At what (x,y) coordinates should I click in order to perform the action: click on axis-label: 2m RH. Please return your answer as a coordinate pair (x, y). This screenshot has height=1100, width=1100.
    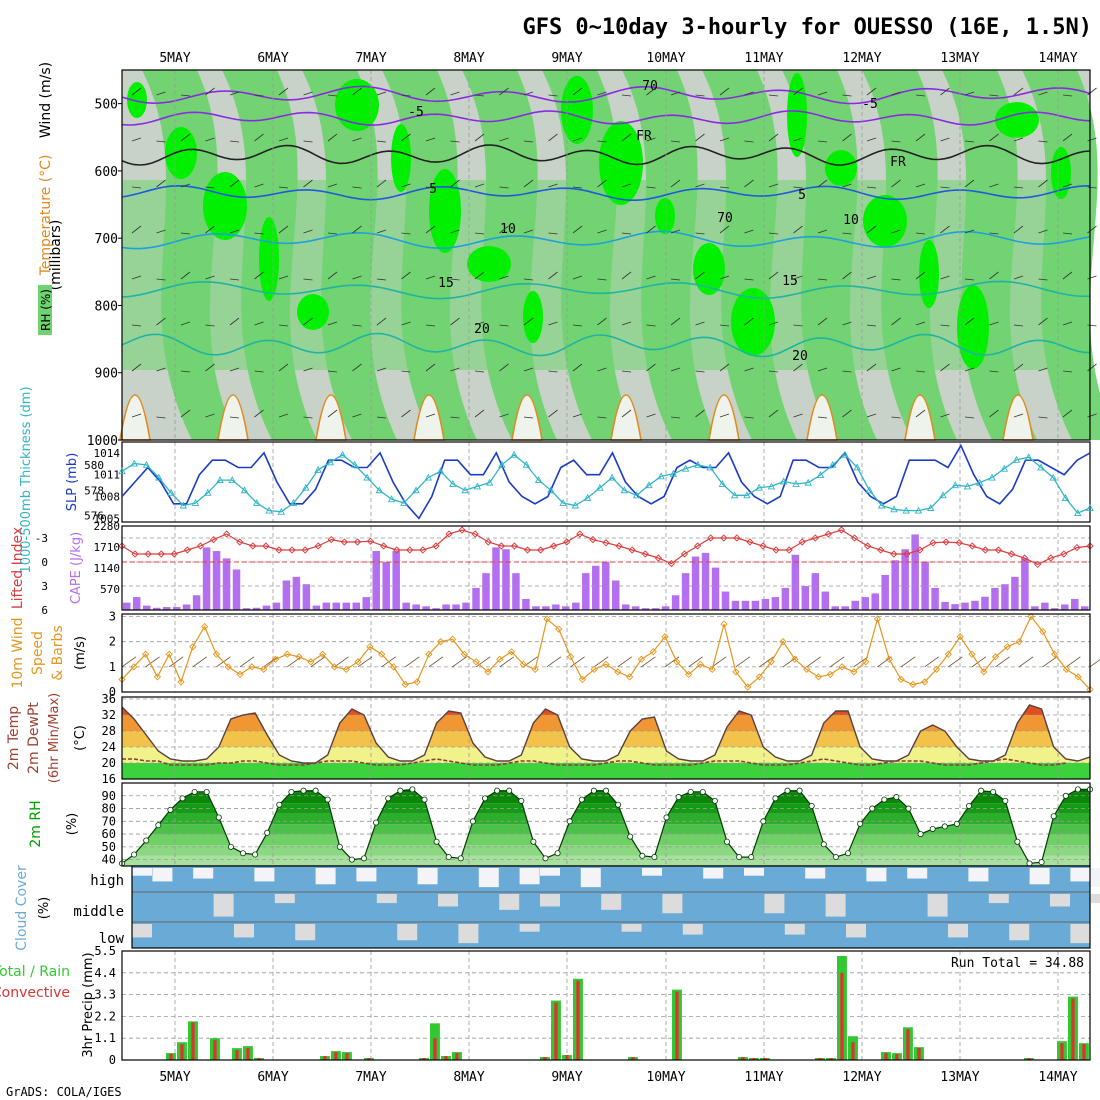
    Looking at the image, I should click on (36, 823).